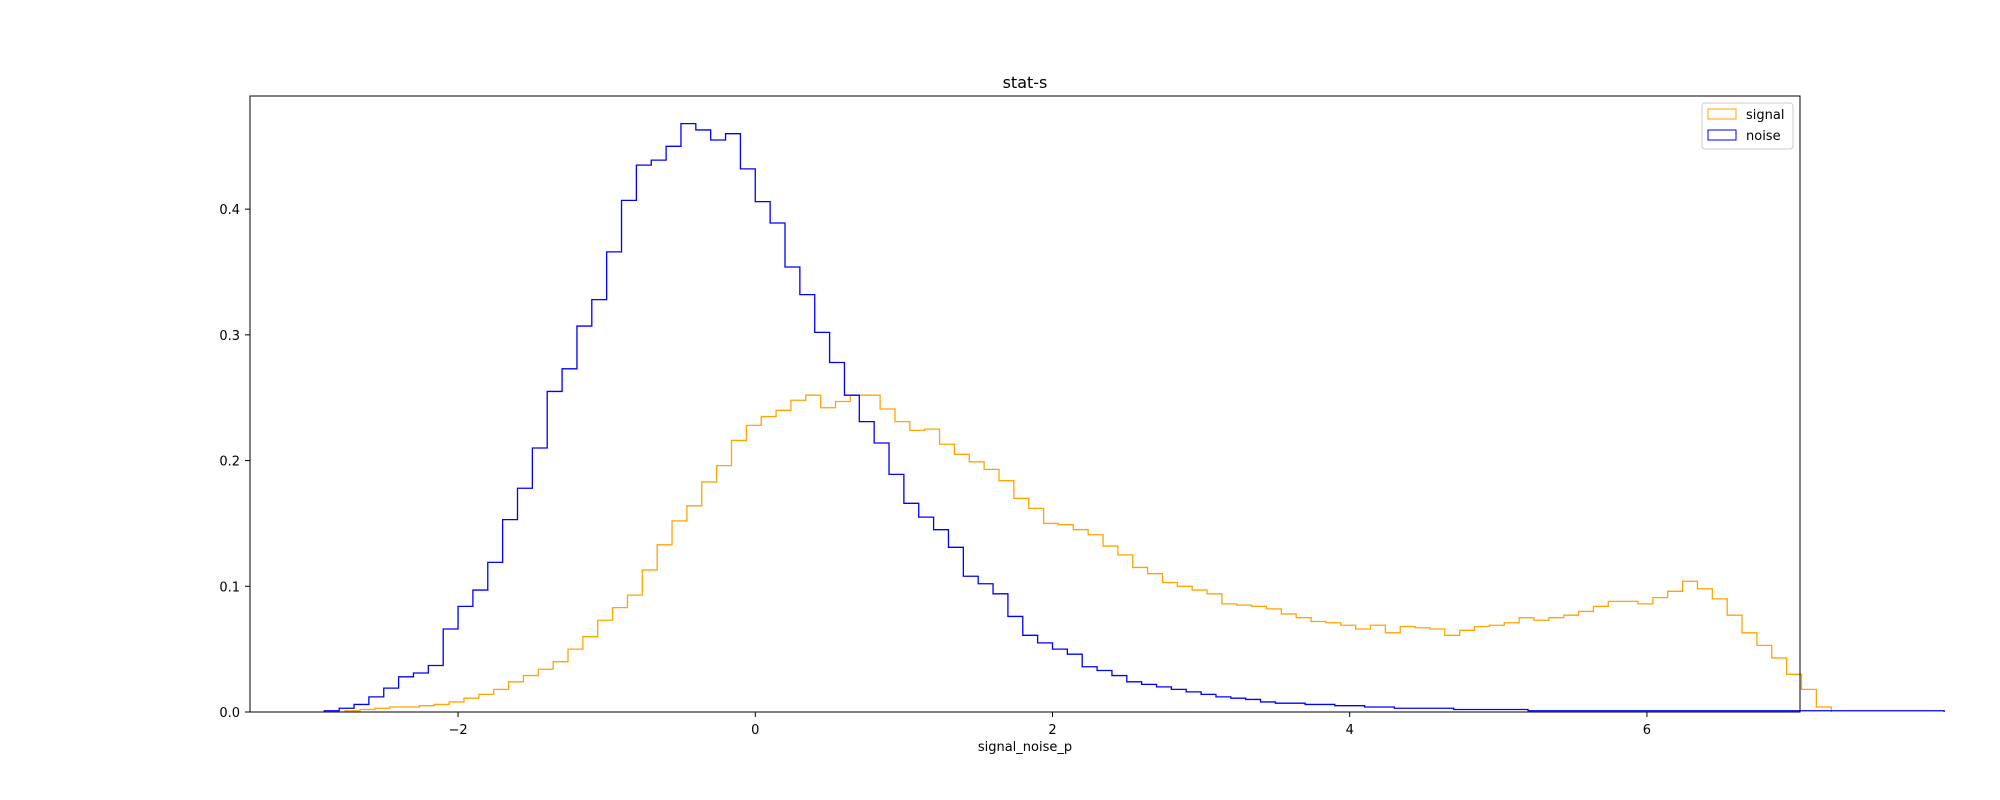  Describe the element at coordinates (1763, 136) in the screenshot. I see `legend-label-noise: noise` at that location.